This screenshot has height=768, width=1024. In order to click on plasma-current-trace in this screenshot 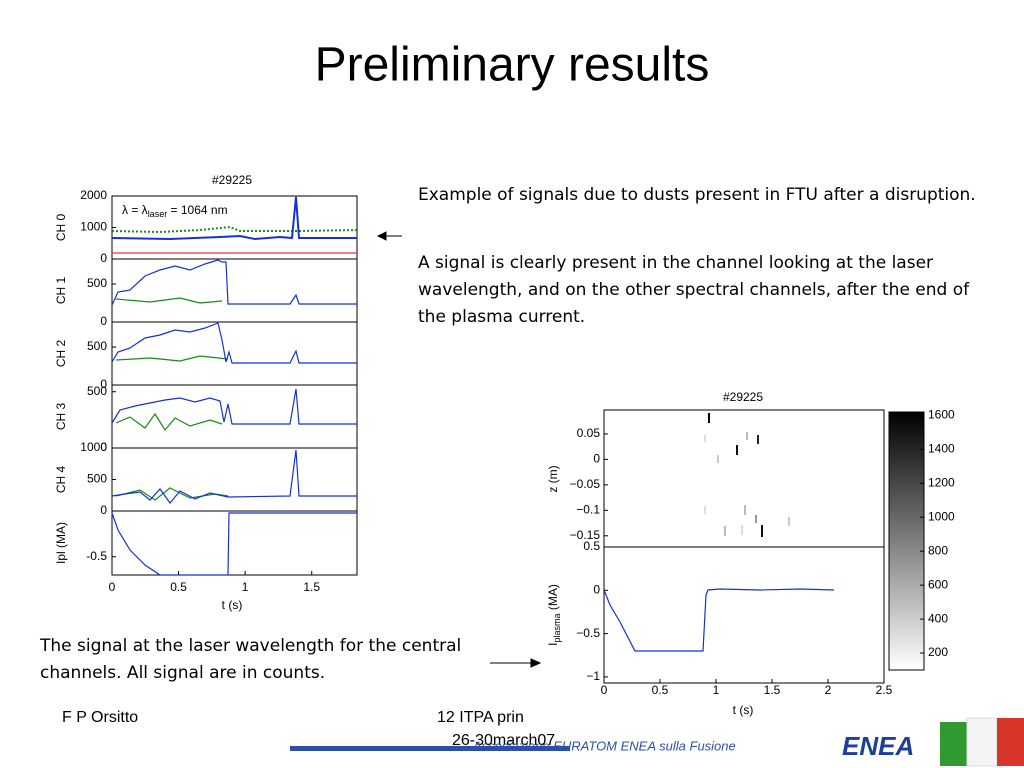, I will do `click(719, 620)`.